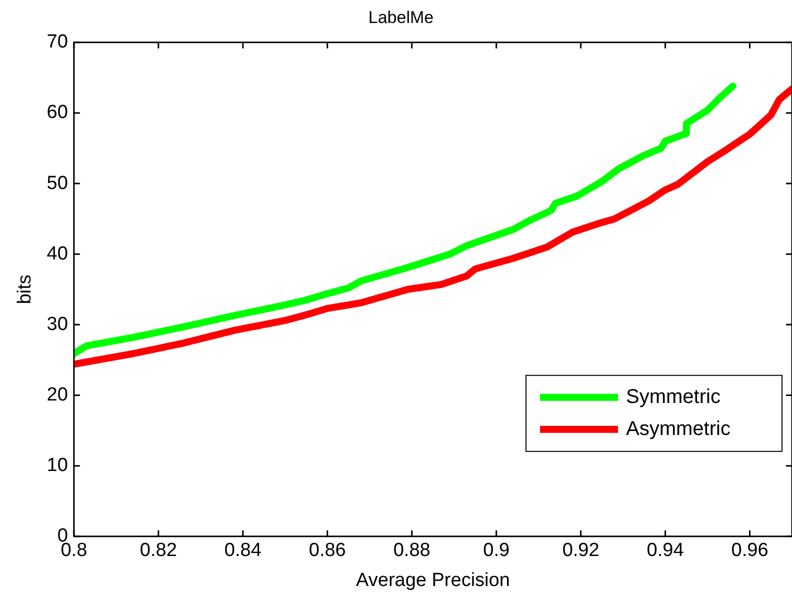  I want to click on x-tick-label: 0.92, so click(581, 551).